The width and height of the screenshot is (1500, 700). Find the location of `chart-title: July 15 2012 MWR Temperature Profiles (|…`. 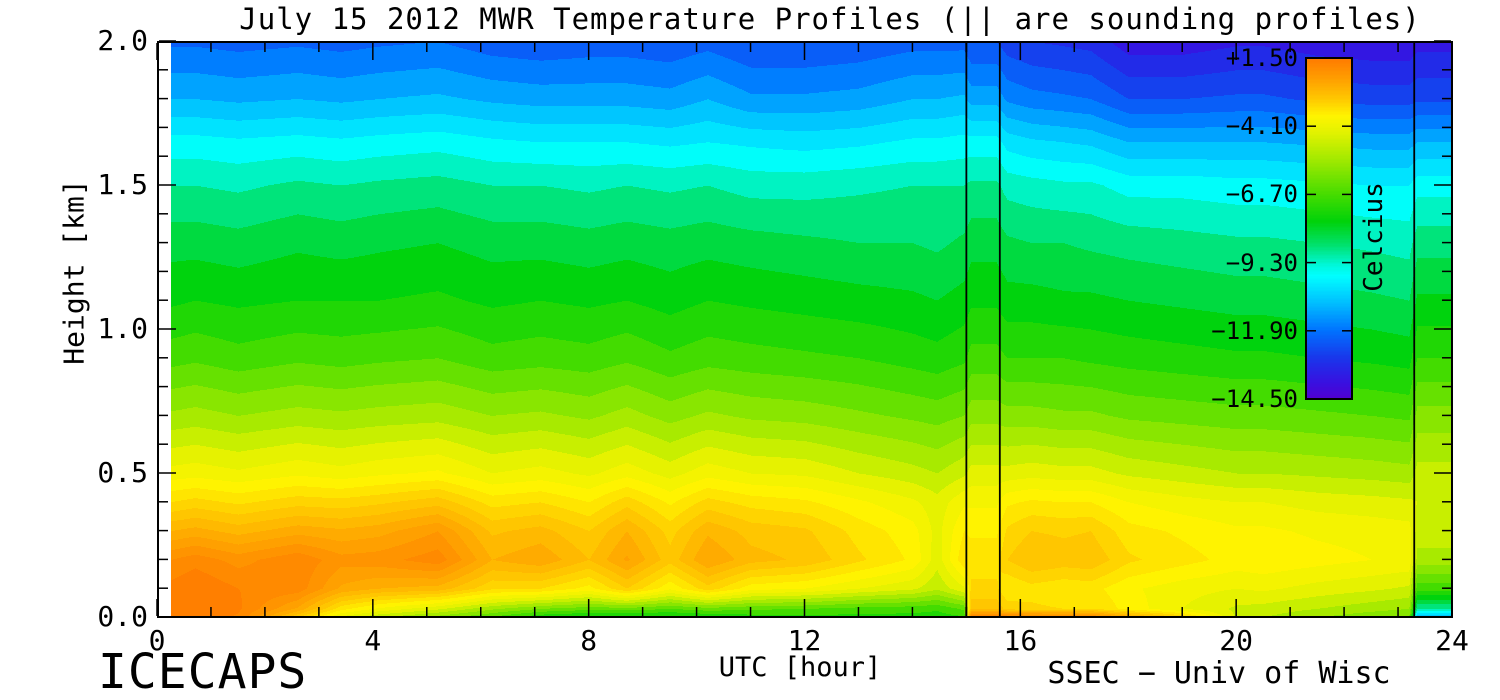

chart-title: July 15 2012 MWR Temperature Profiles (|… is located at coordinates (830, 19).